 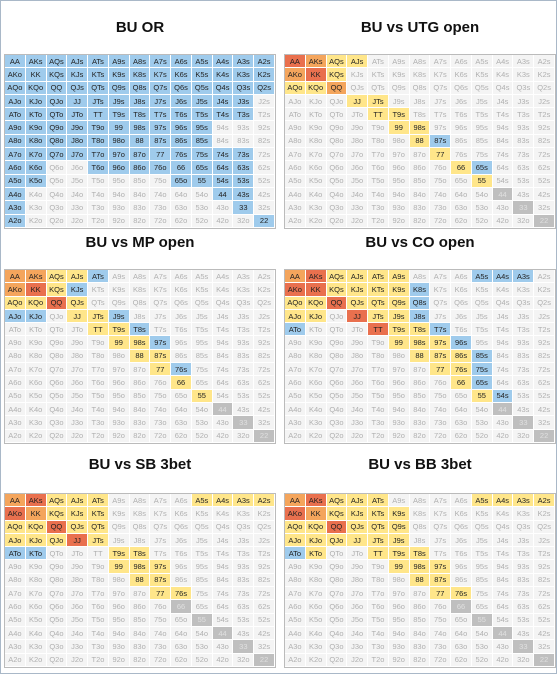 I want to click on hand-cell: J4s, so click(x=503, y=316).